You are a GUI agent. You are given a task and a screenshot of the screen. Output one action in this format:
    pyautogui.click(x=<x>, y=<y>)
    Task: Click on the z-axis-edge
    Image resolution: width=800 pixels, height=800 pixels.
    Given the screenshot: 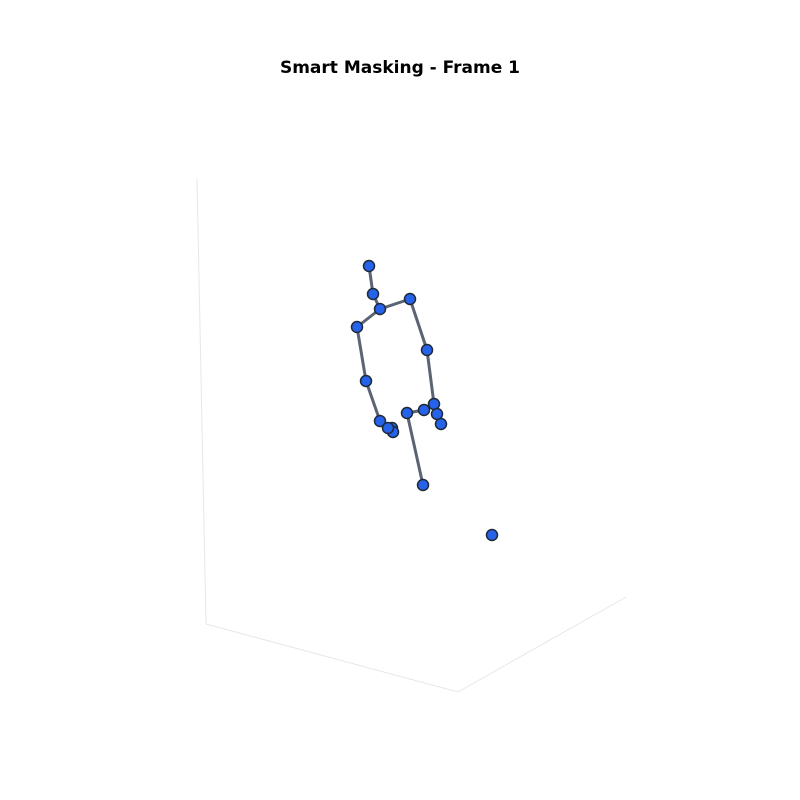 What is the action you would take?
    pyautogui.click(x=201, y=401)
    